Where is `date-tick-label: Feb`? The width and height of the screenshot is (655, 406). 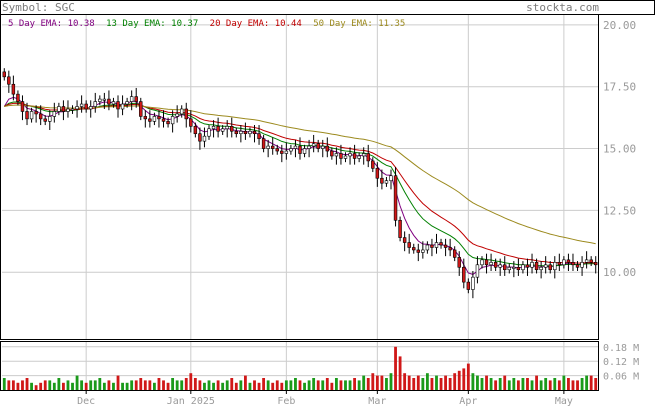
date-tick-label: Feb is located at coordinates (286, 401).